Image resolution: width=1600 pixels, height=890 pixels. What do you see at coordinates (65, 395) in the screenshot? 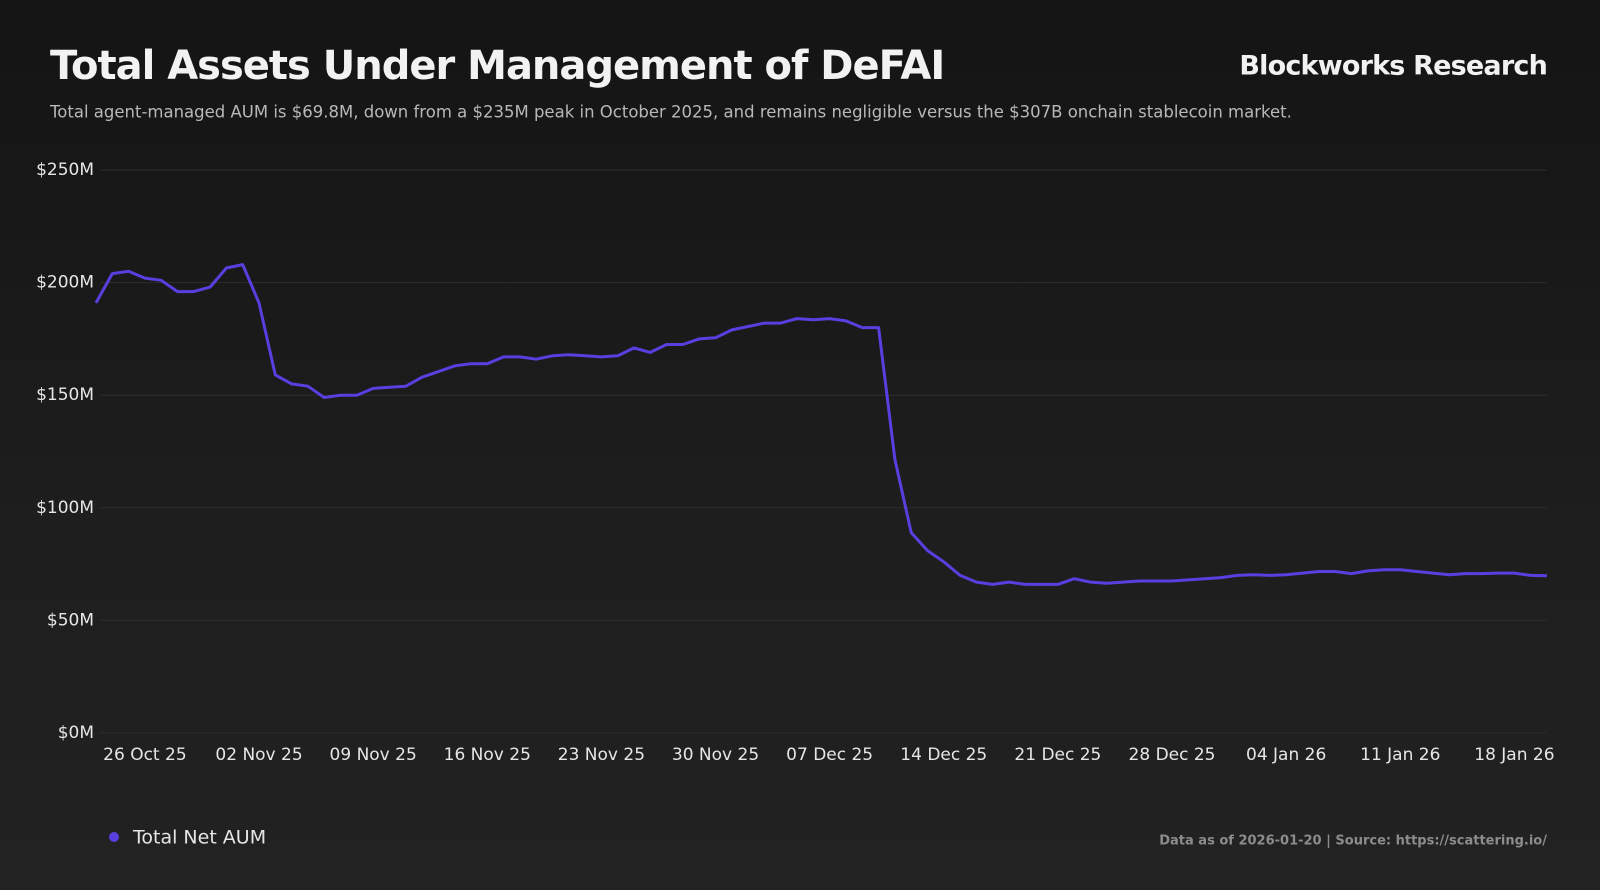
I see `y-tick-label: $150M` at bounding box center [65, 395].